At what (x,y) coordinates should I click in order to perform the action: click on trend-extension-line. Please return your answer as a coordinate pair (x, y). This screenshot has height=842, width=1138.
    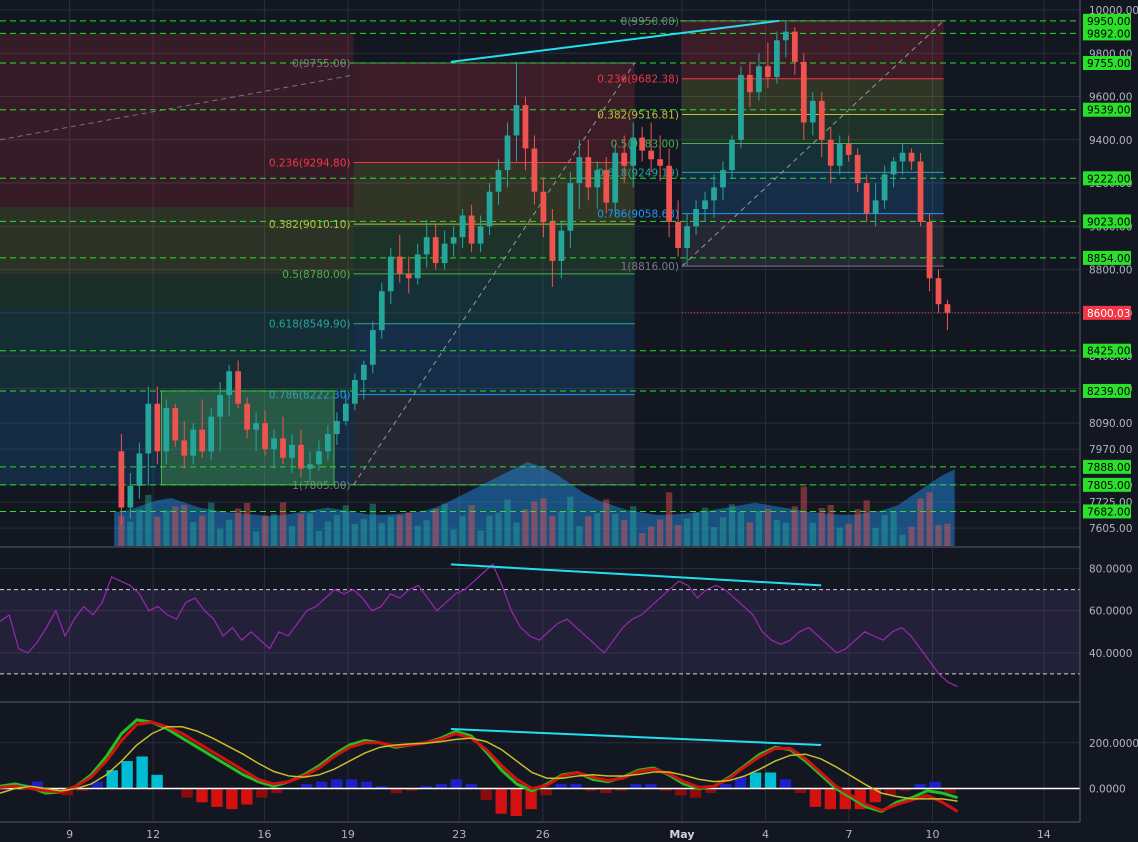
    Looking at the image, I should click on (177, 107).